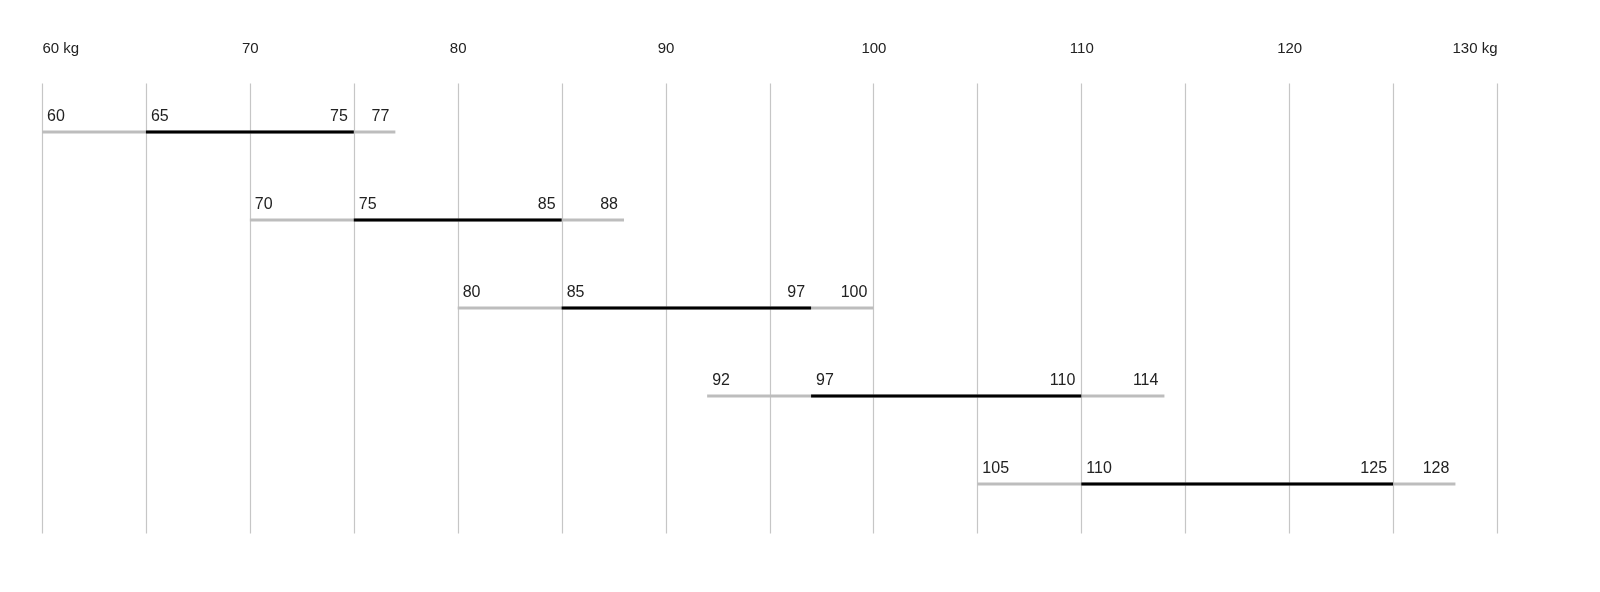 Image resolution: width=1600 pixels, height=592 pixels. I want to click on text: 125, so click(1374, 467).